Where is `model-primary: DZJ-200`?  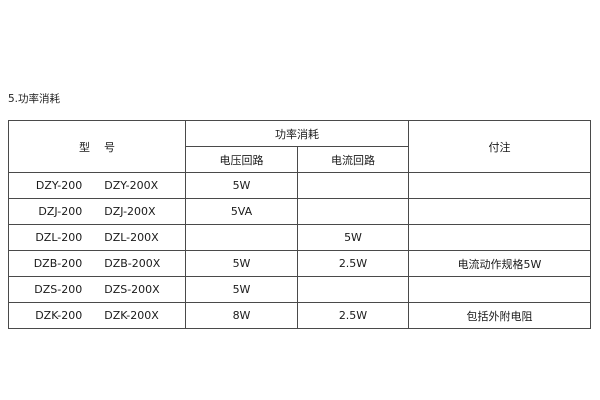 model-primary: DZJ-200 is located at coordinates (60, 211).